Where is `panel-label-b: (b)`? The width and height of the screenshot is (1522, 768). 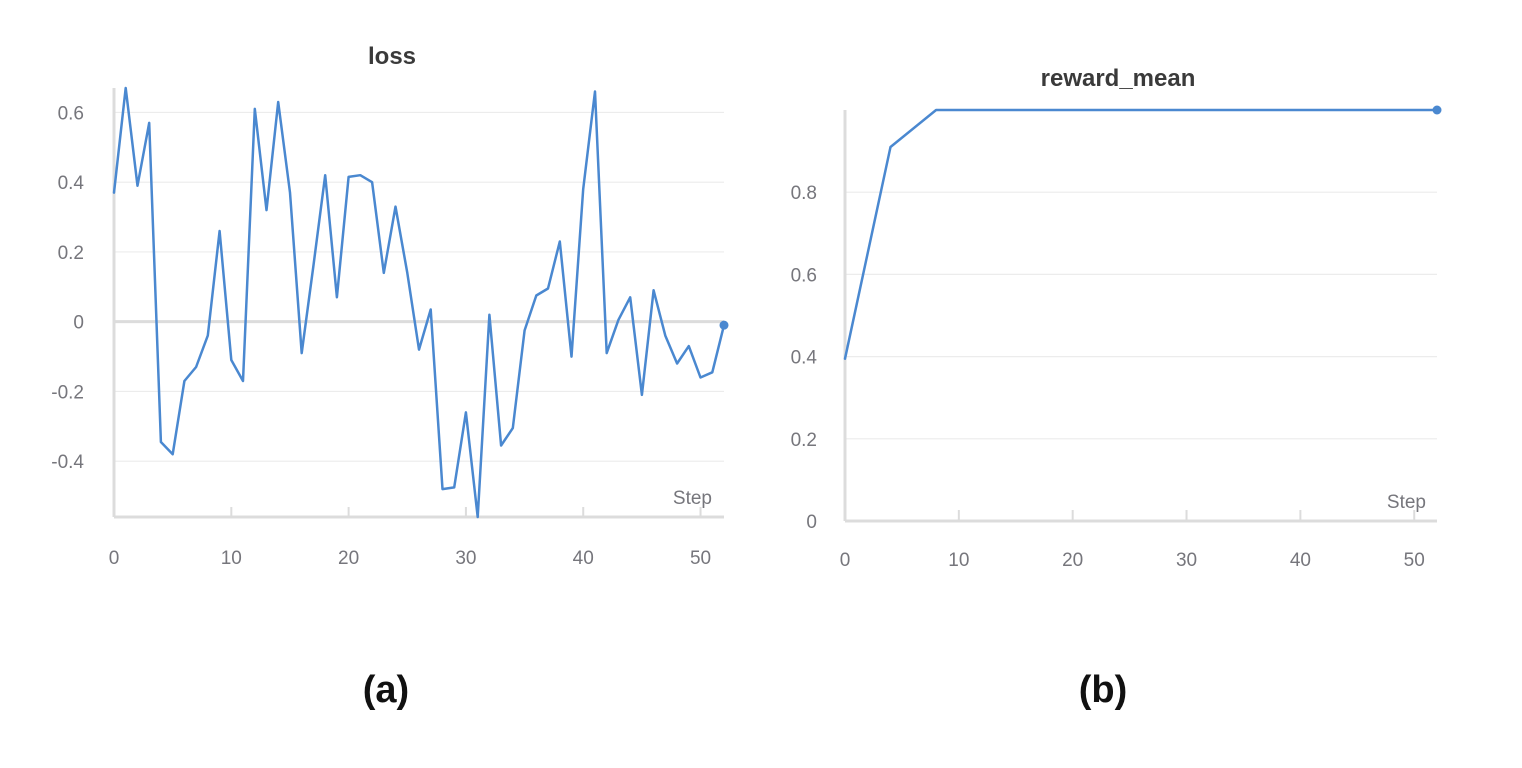
panel-label-b: (b) is located at coordinates (1103, 690).